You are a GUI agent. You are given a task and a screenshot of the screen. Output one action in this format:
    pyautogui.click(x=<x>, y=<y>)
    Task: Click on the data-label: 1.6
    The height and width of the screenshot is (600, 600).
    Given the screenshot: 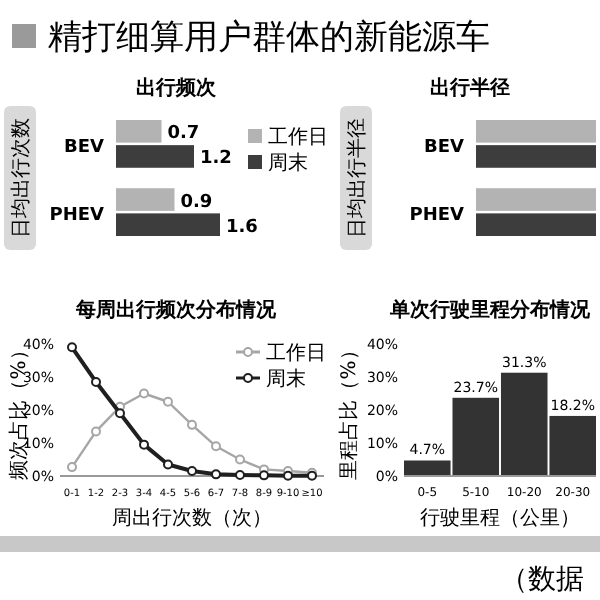 What is the action you would take?
    pyautogui.click(x=242, y=227)
    